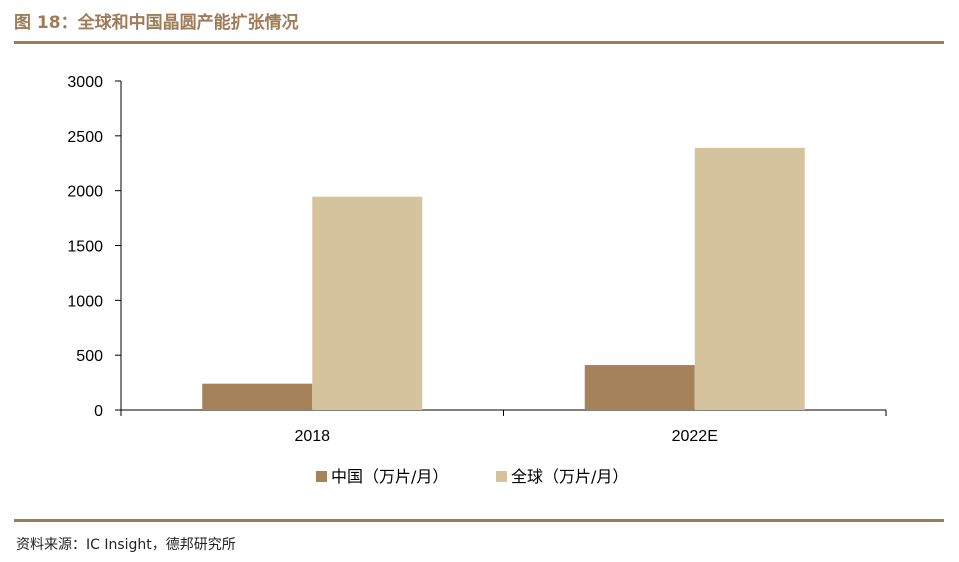  I want to click on legend-label: 中国（万片/月）, so click(389, 476).